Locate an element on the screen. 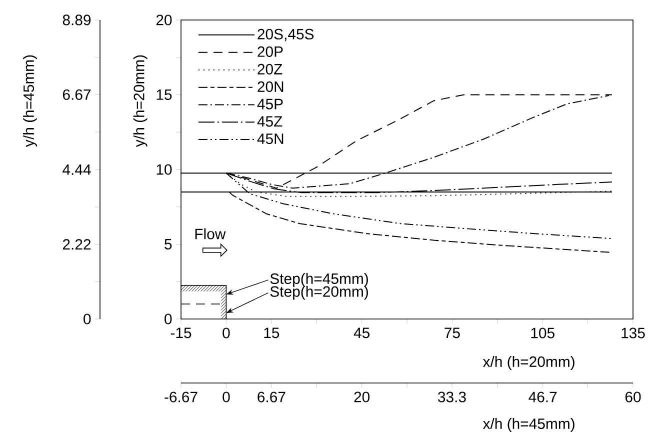 The height and width of the screenshot is (437, 661). y-tick-label: 10 is located at coordinates (164, 169).